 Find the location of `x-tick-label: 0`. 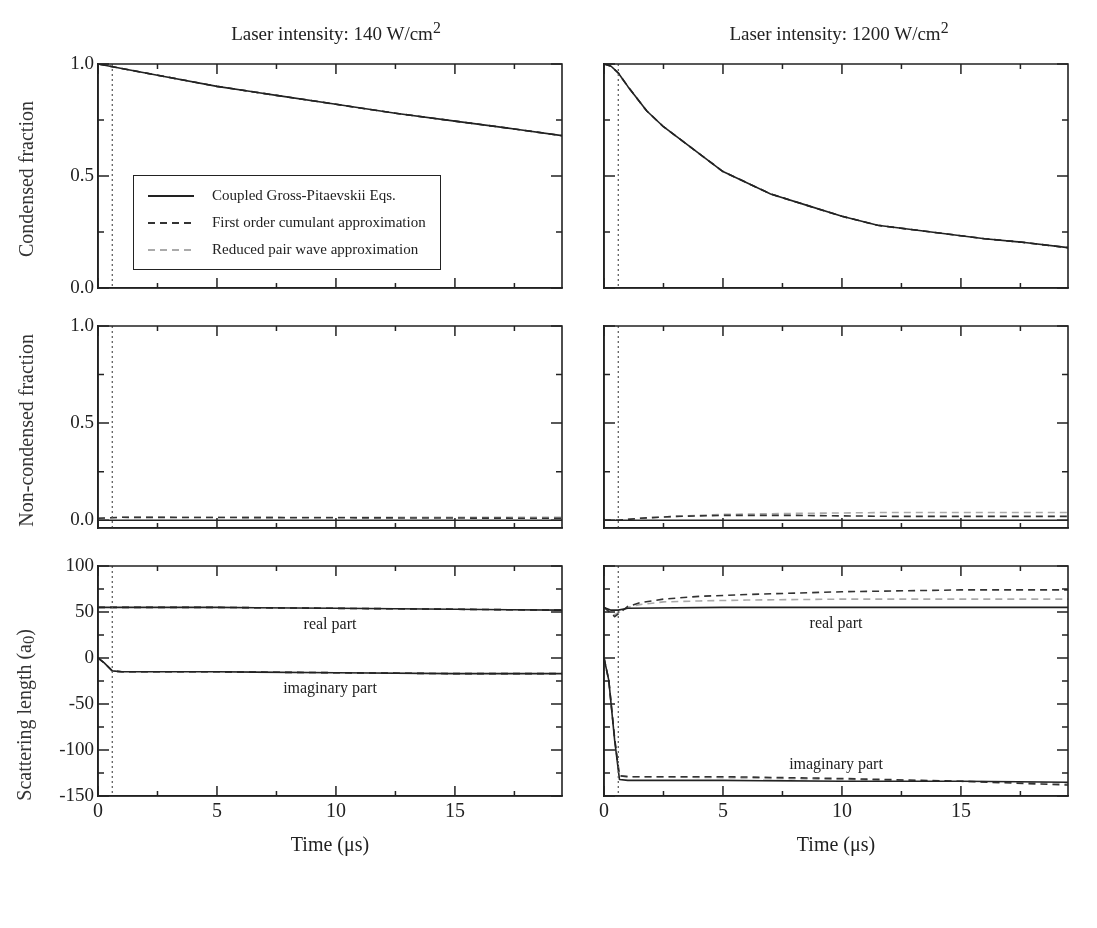

x-tick-label: 0 is located at coordinates (604, 810).